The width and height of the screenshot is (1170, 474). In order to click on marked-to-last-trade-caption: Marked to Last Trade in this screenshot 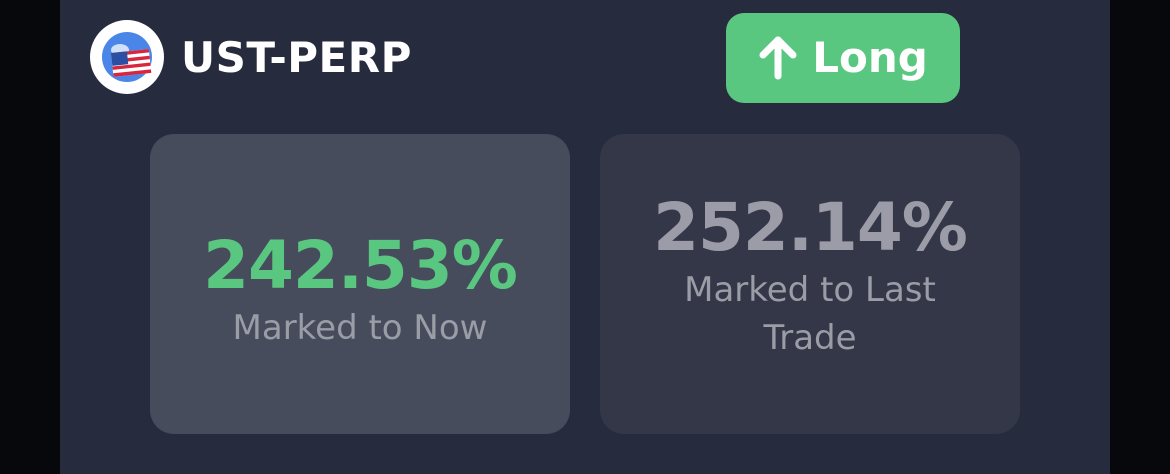, I will do `click(810, 314)`.